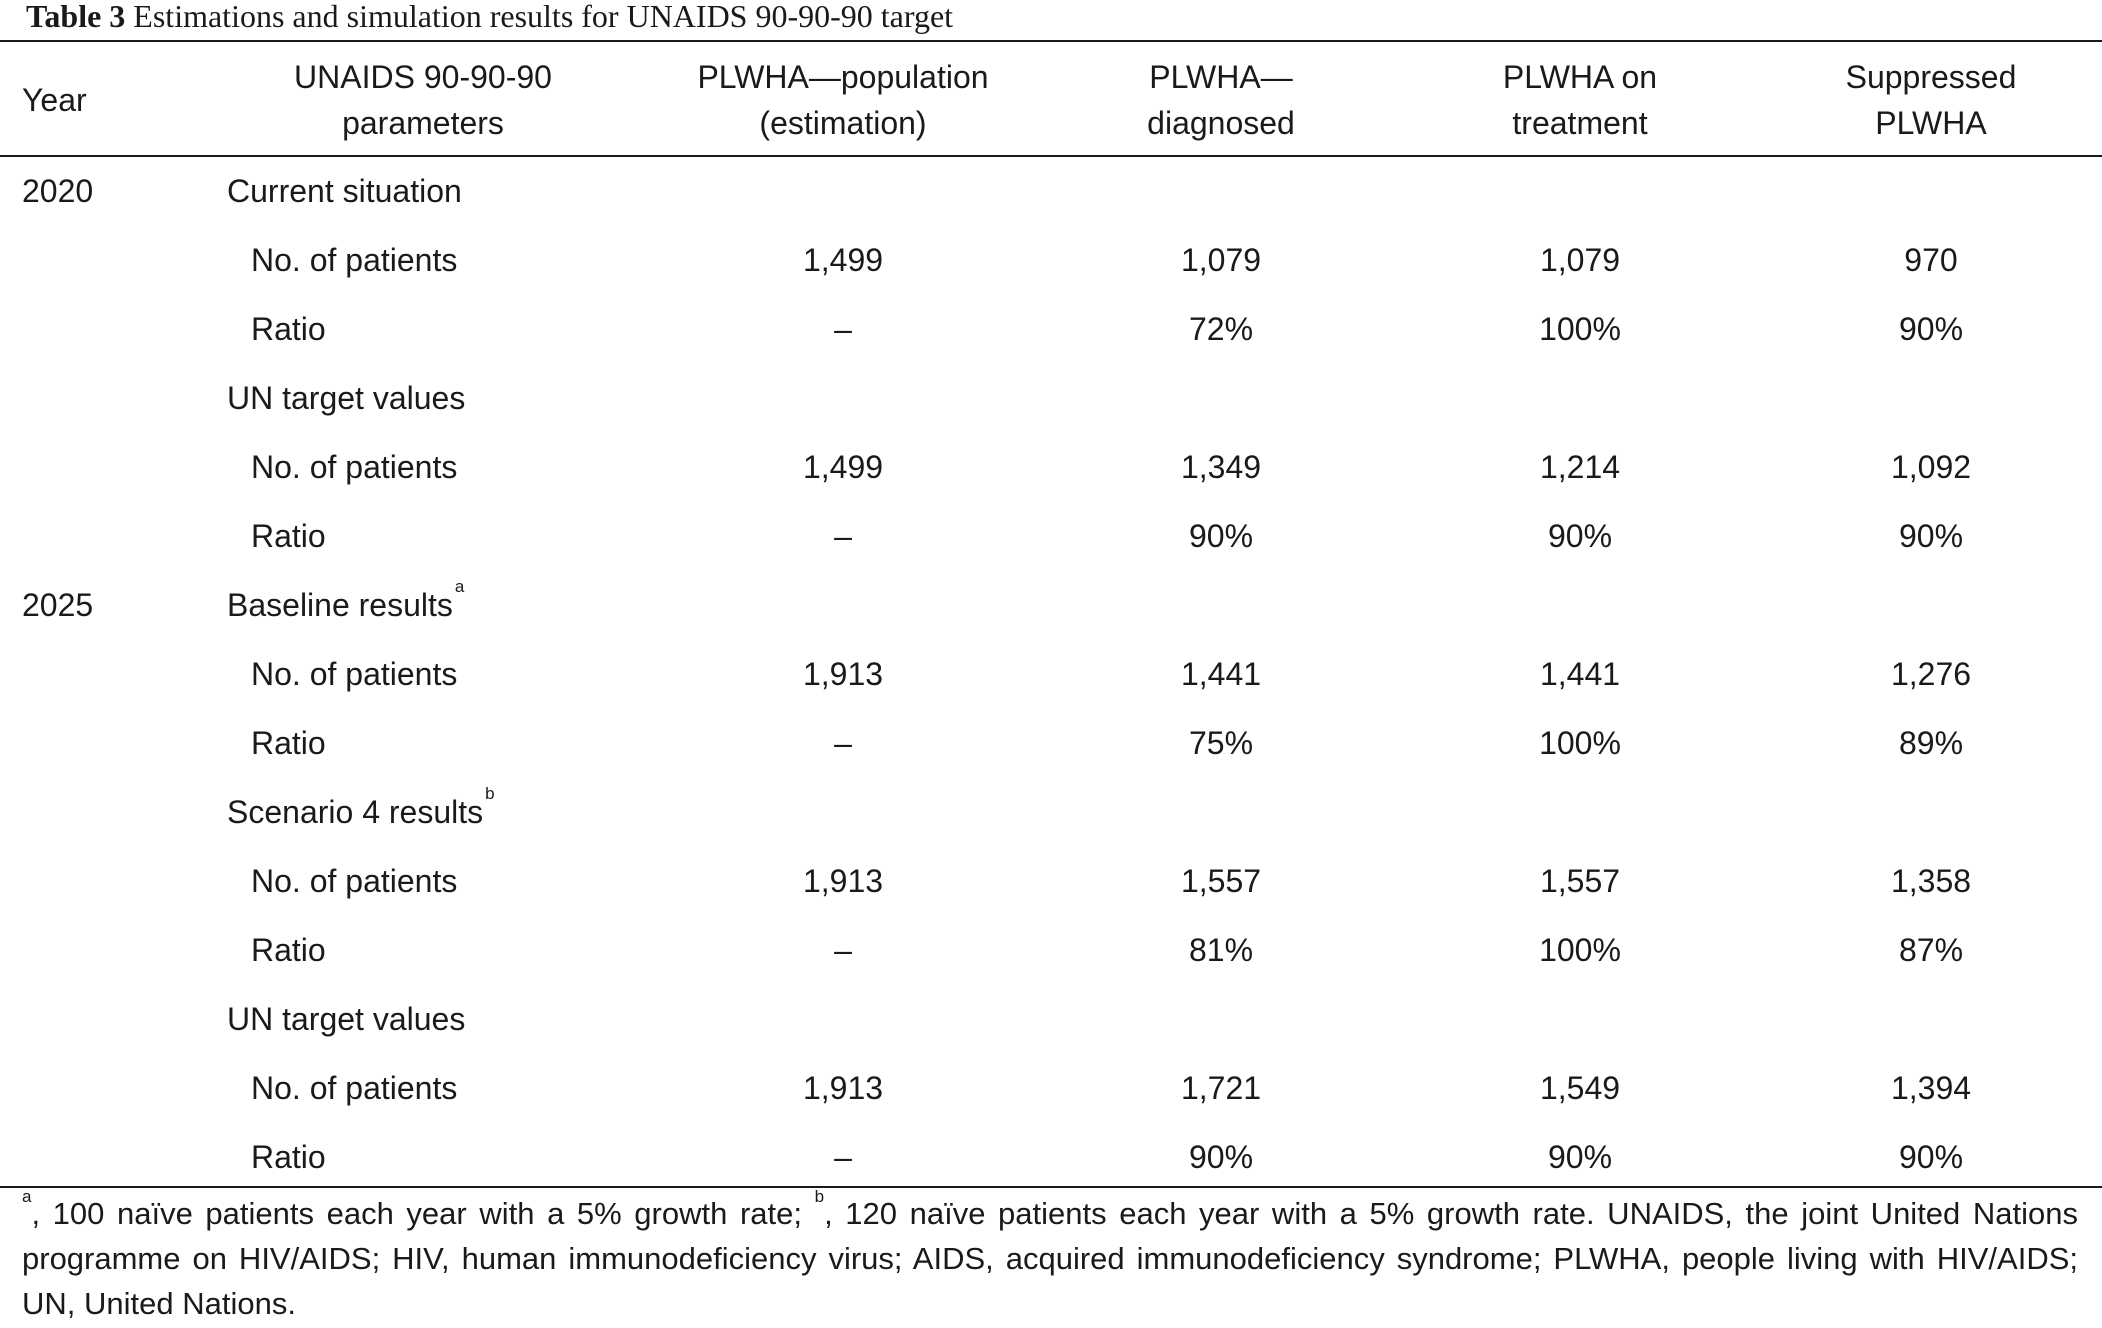 Image resolution: width=2102 pixels, height=1328 pixels. What do you see at coordinates (1931, 950) in the screenshot?
I see `suppressed-cell: 87%` at bounding box center [1931, 950].